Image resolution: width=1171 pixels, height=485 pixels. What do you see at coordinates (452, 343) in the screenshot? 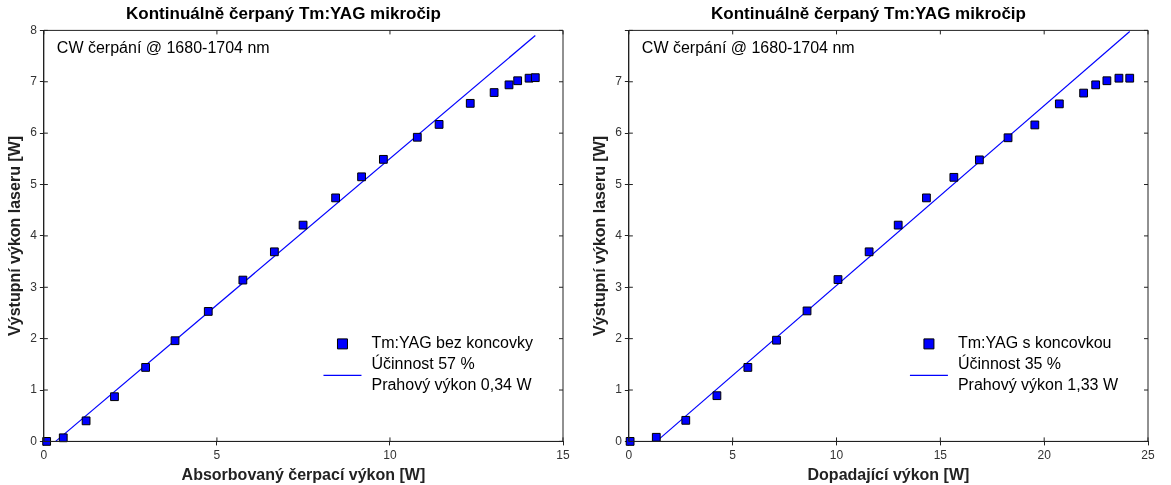
I see `legend-label: Tm:YAG bez koncovky` at bounding box center [452, 343].